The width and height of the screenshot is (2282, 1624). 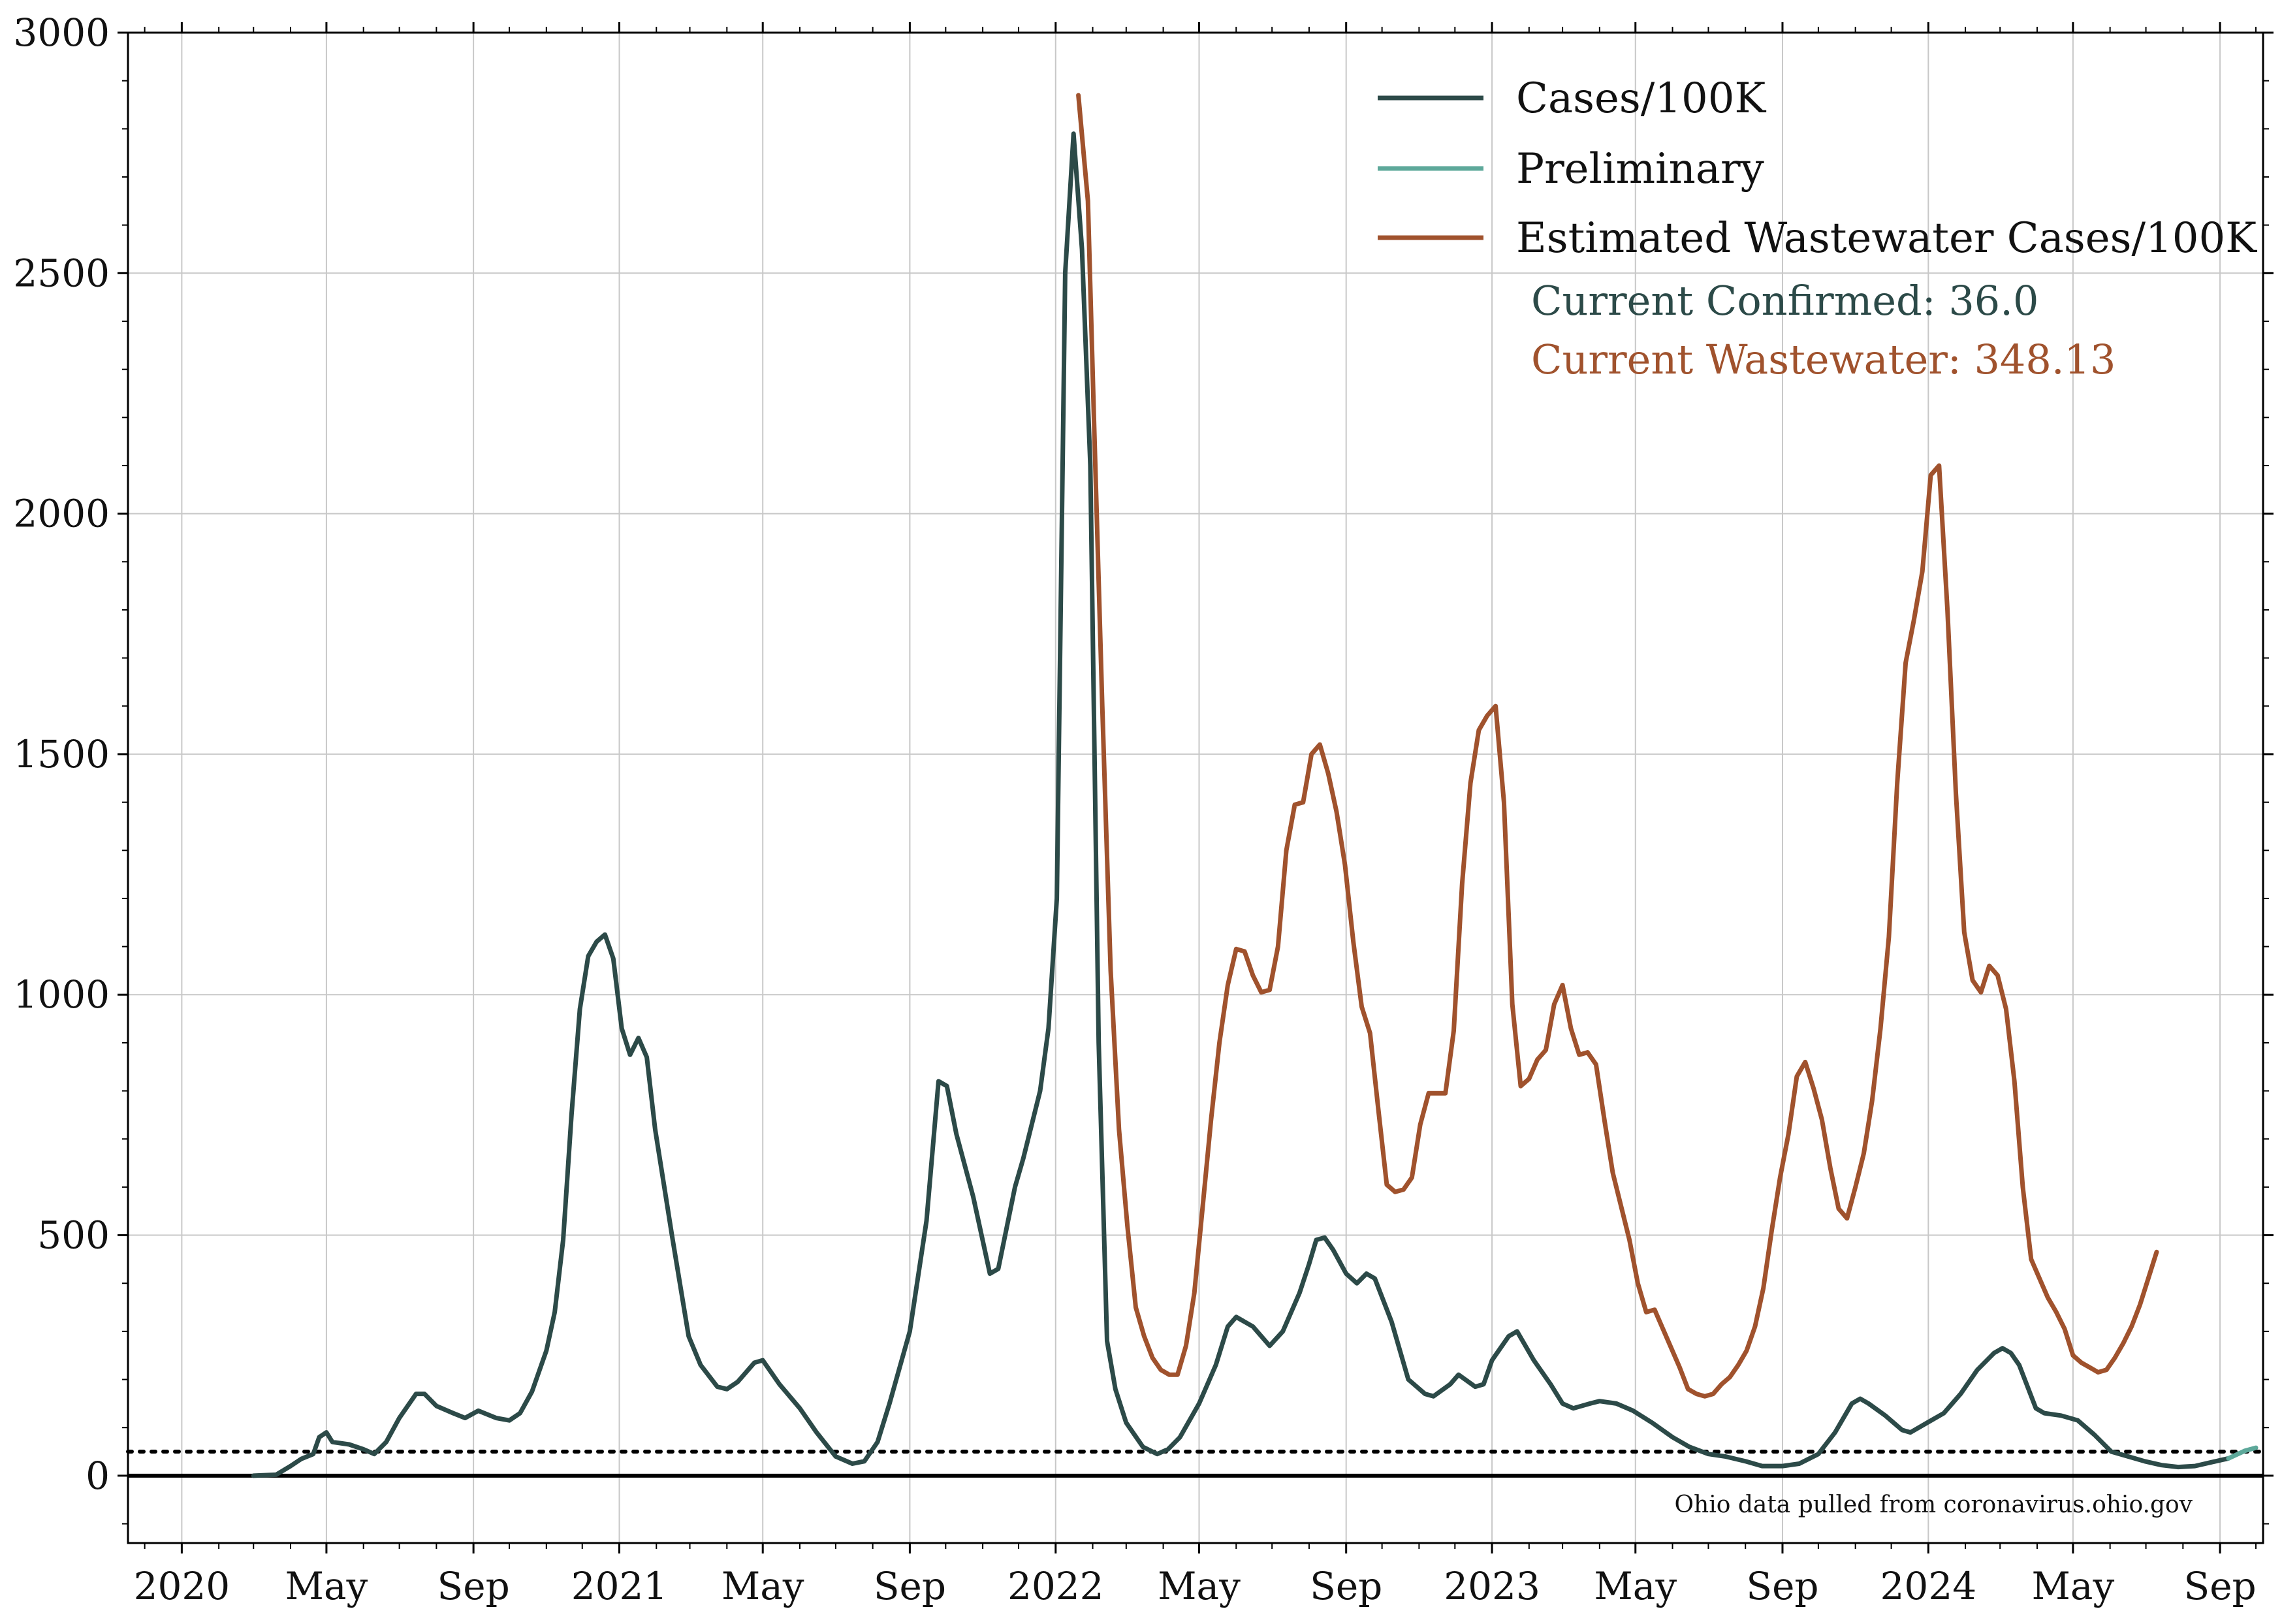 What do you see at coordinates (61, 273) in the screenshot?
I see `y-tick-label: 2500` at bounding box center [61, 273].